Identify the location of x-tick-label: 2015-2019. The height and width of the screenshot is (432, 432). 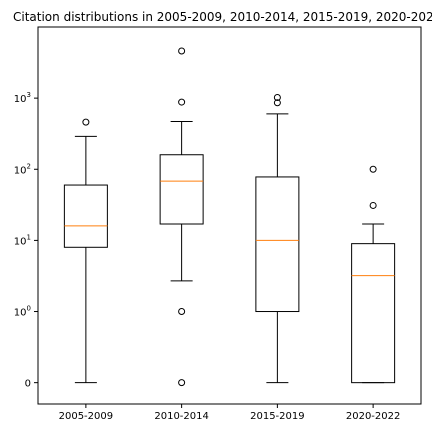
(277, 416).